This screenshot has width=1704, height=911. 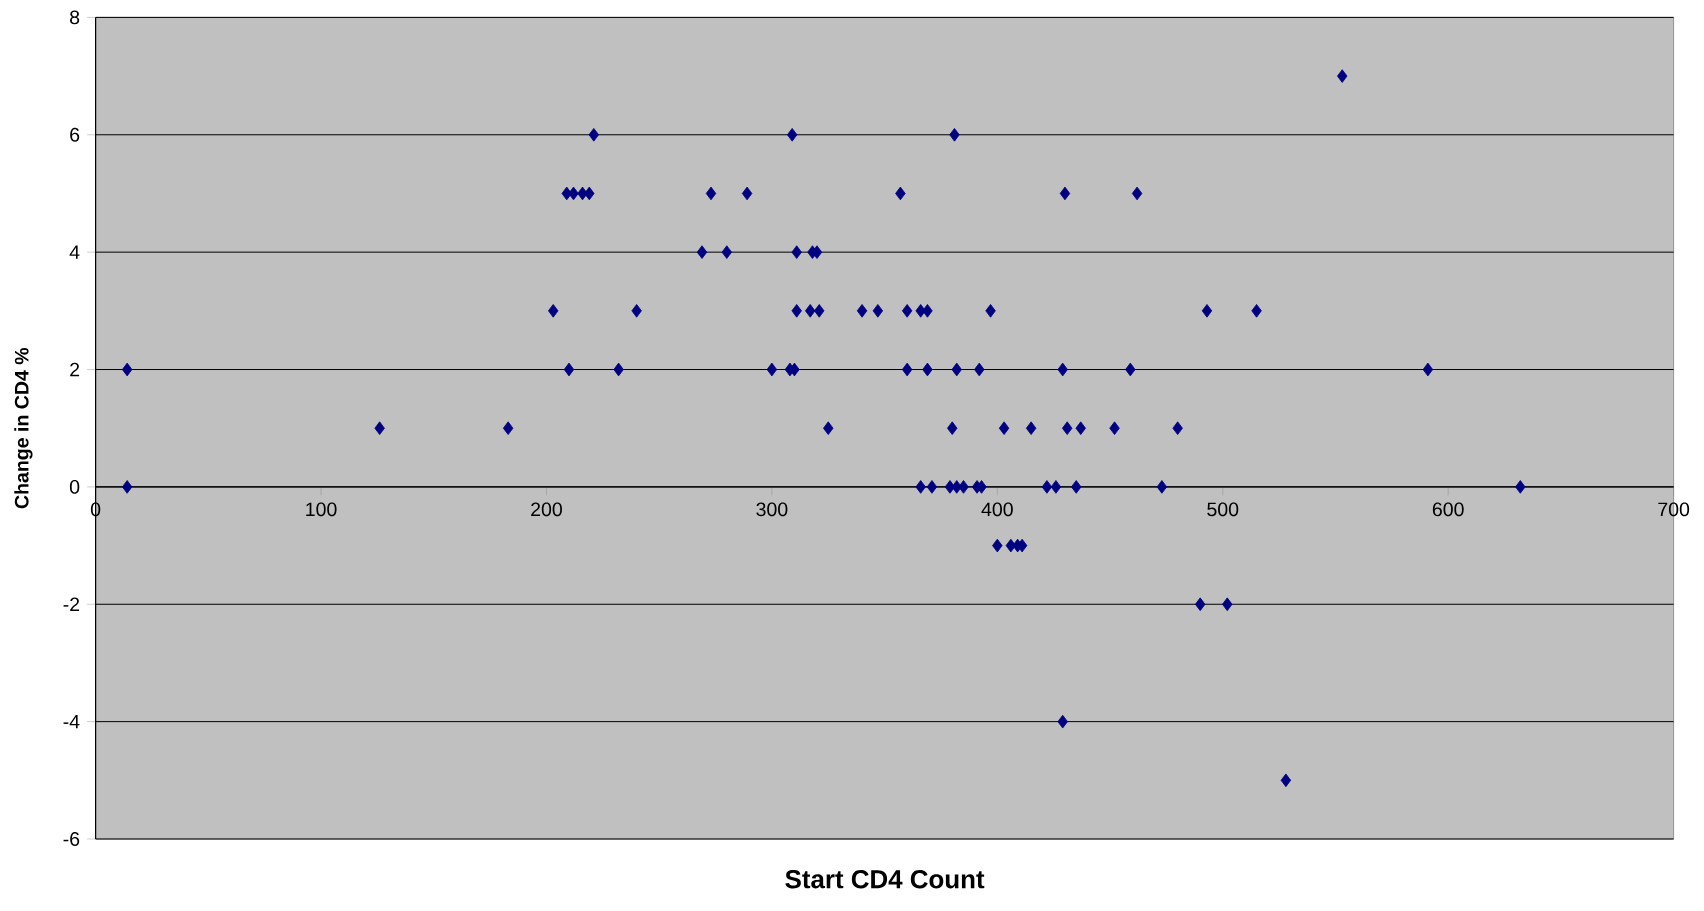 What do you see at coordinates (74, 486) in the screenshot?
I see `y-tick-label: 0` at bounding box center [74, 486].